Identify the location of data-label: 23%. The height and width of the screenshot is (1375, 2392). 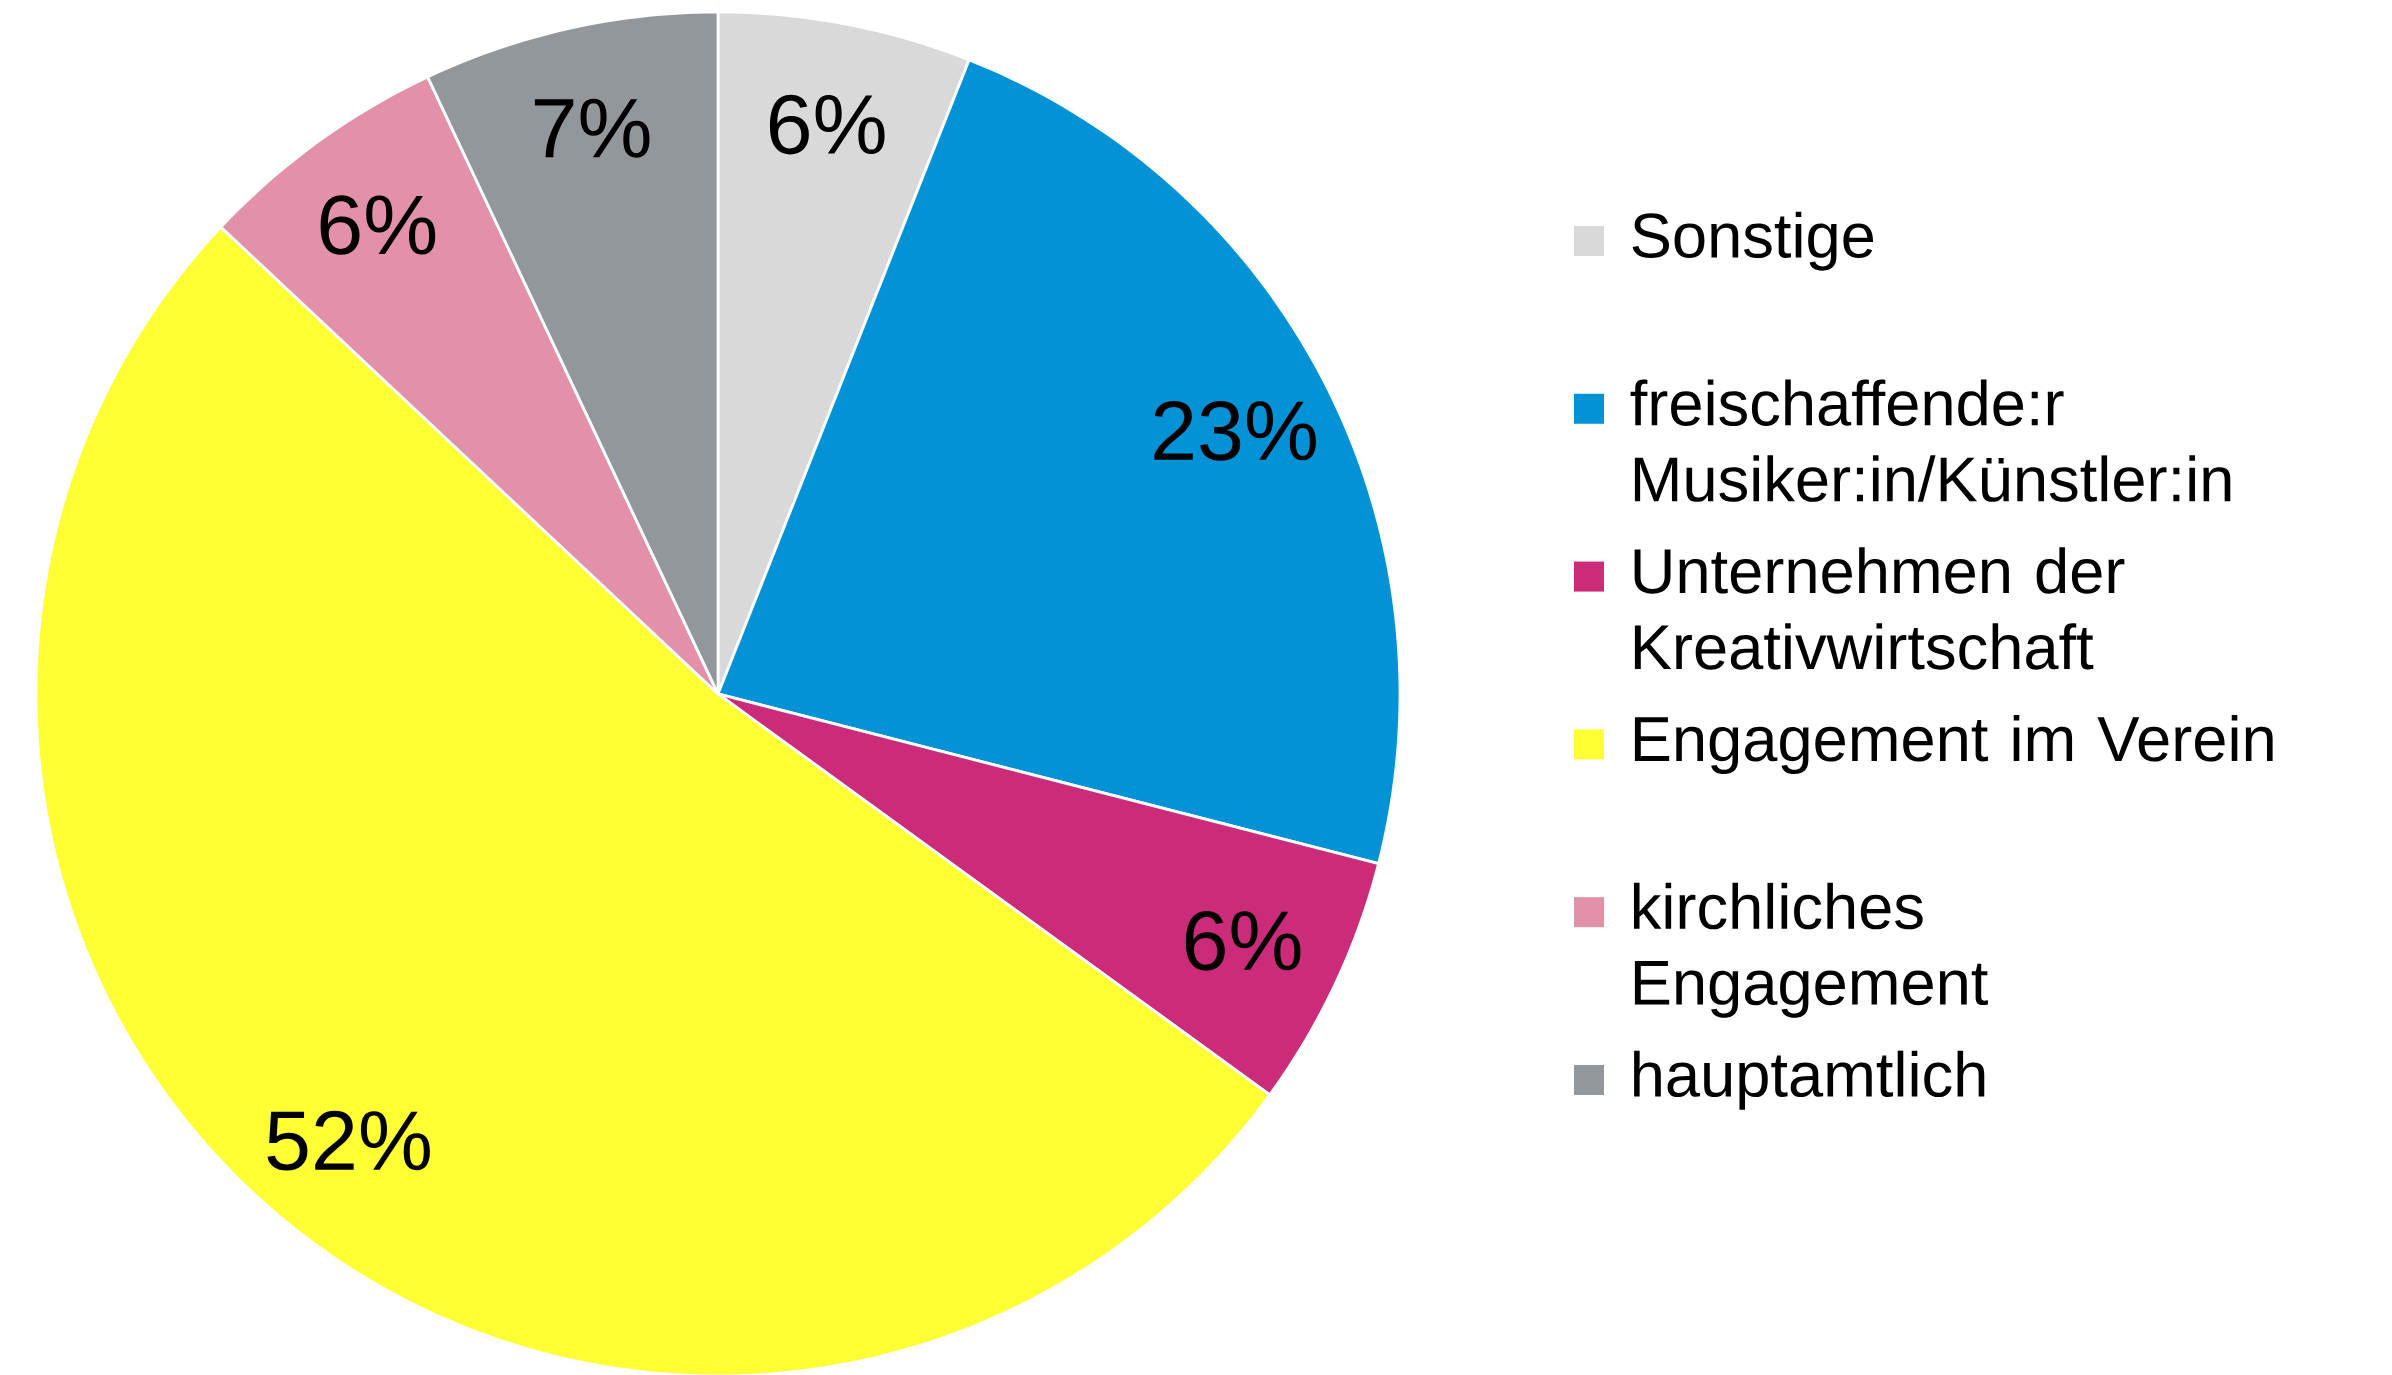
(1235, 430).